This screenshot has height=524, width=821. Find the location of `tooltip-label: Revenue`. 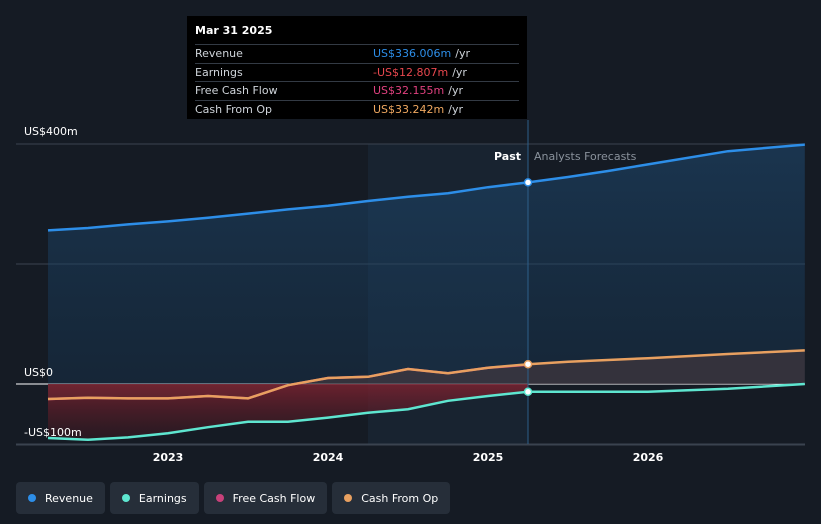

tooltip-label: Revenue is located at coordinates (219, 53).